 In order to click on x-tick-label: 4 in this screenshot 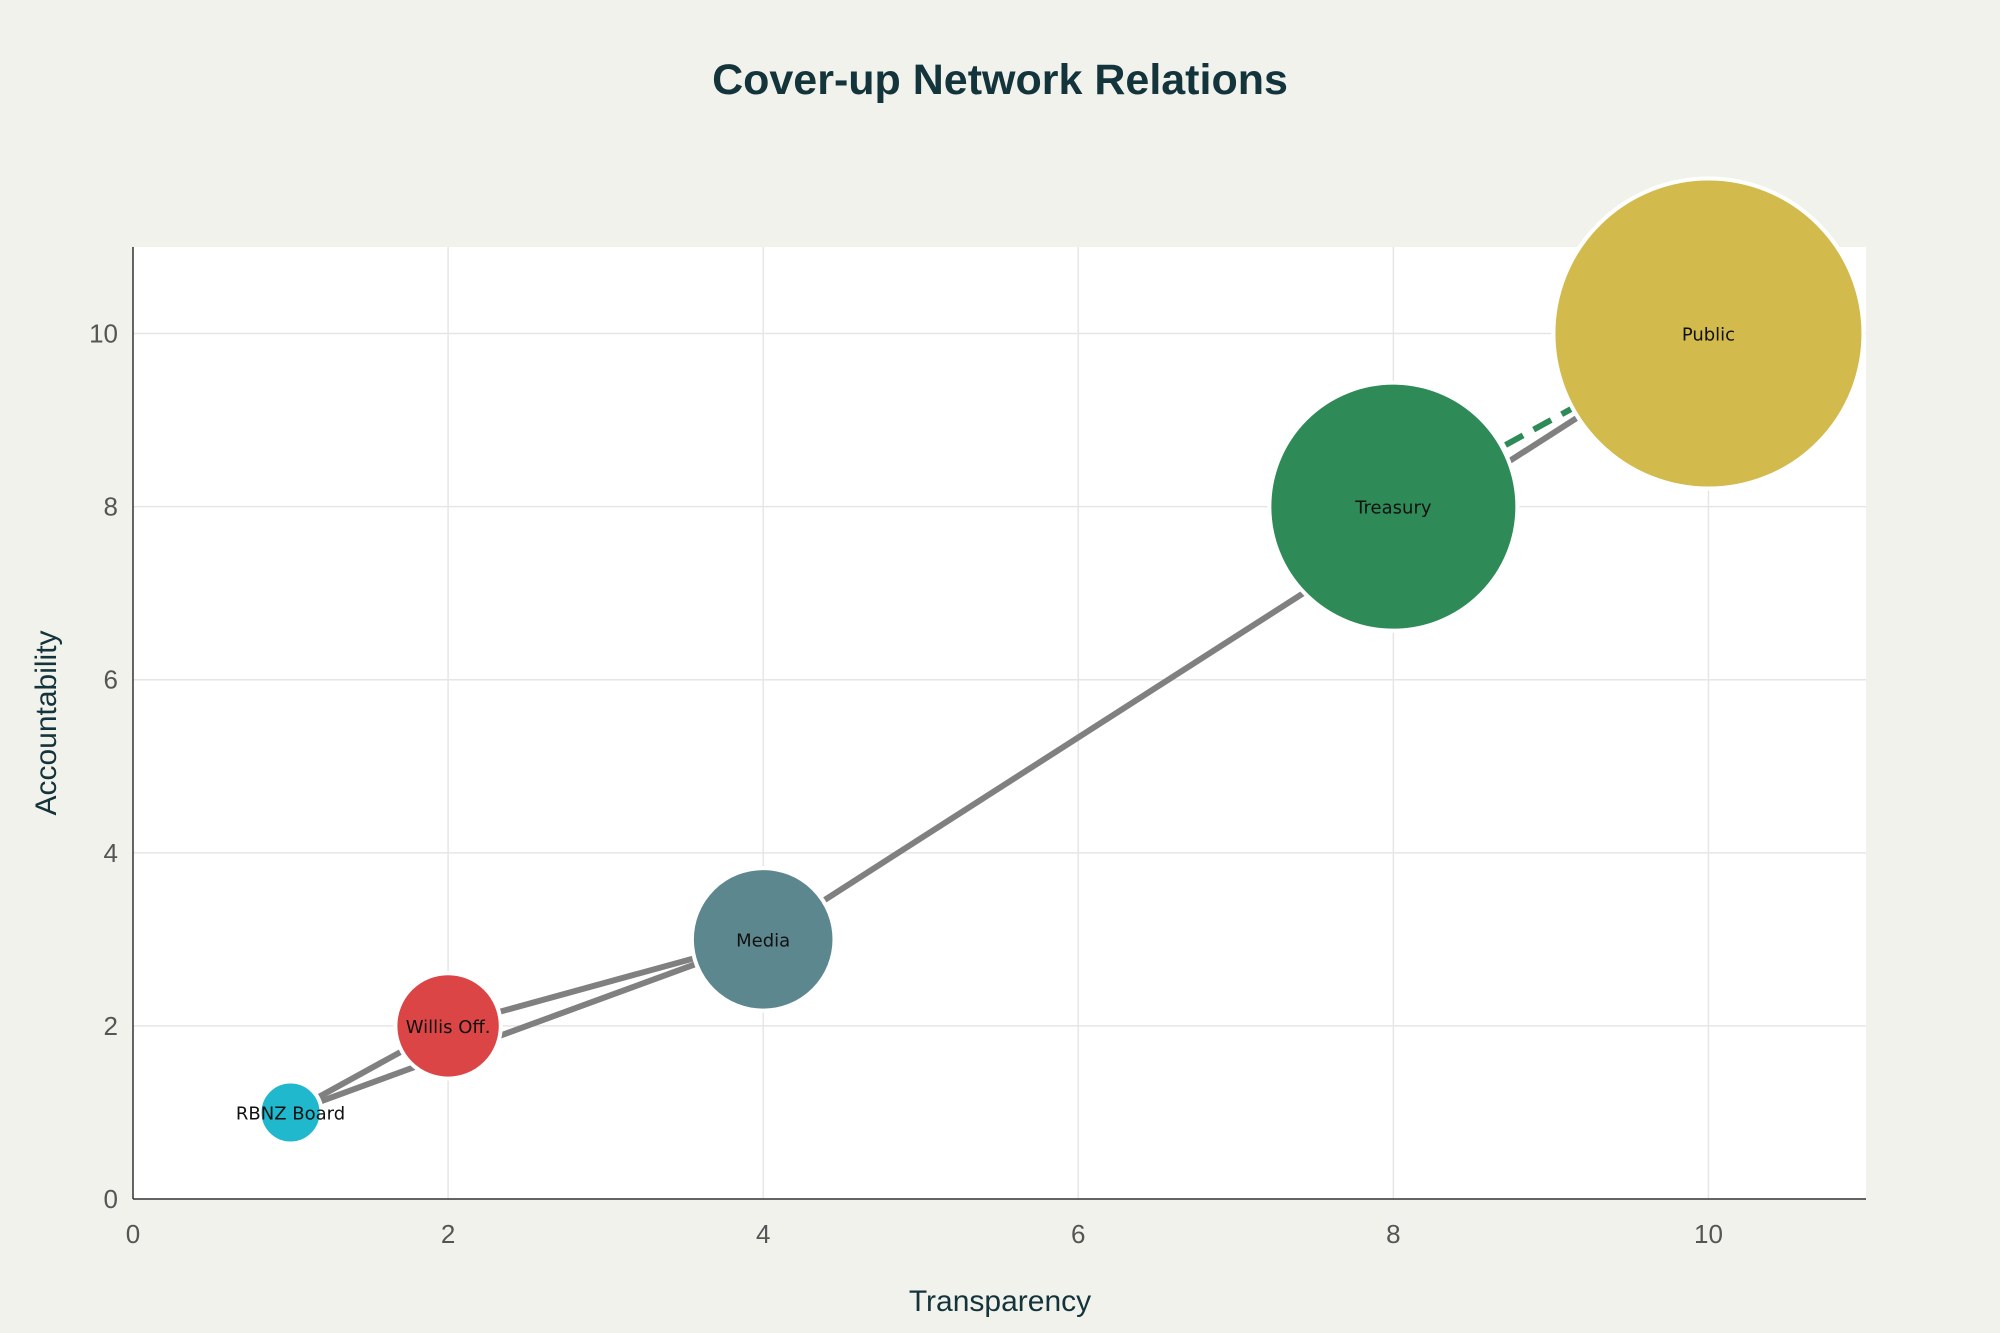, I will do `click(763, 1234)`.